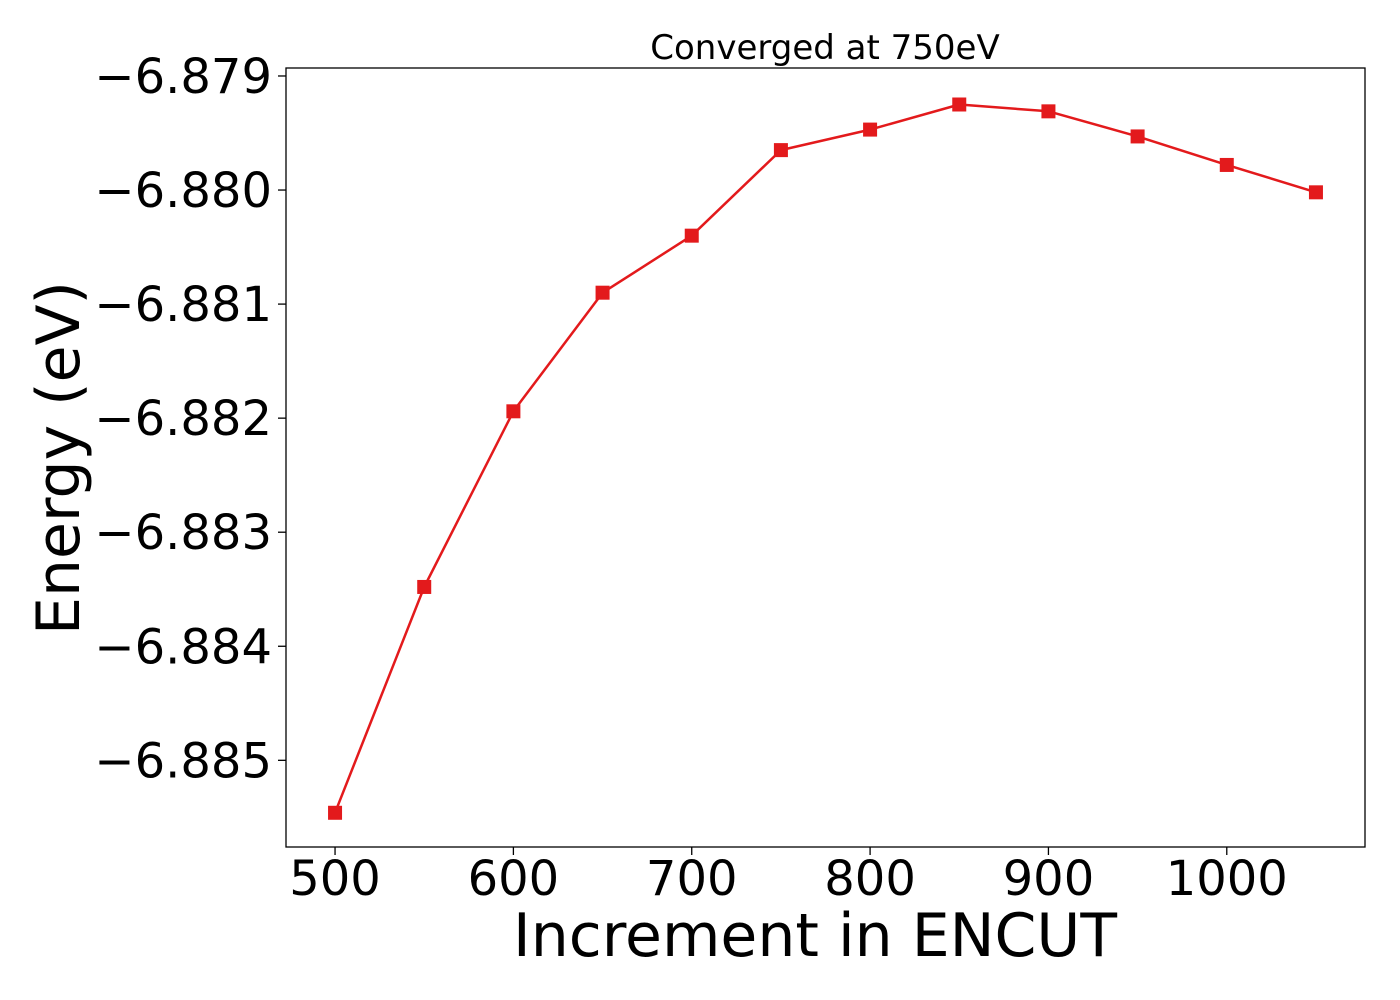  What do you see at coordinates (183, 191) in the screenshot?
I see `y-tick-label: −6.880` at bounding box center [183, 191].